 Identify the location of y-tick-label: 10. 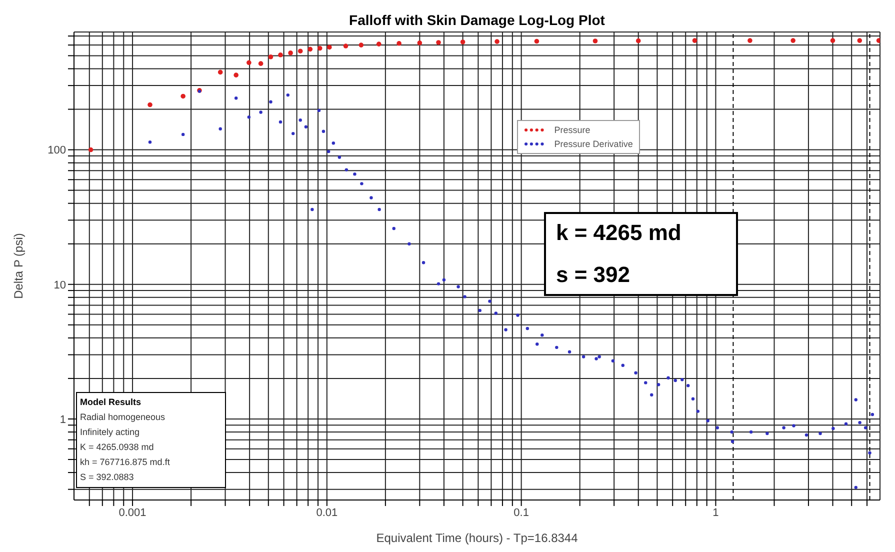
(60, 285).